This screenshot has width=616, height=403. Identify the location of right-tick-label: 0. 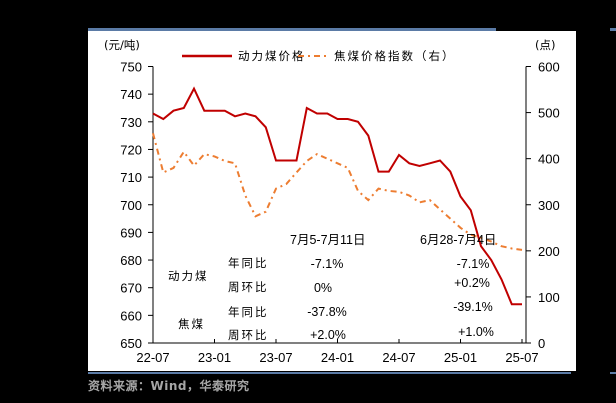
(541, 343).